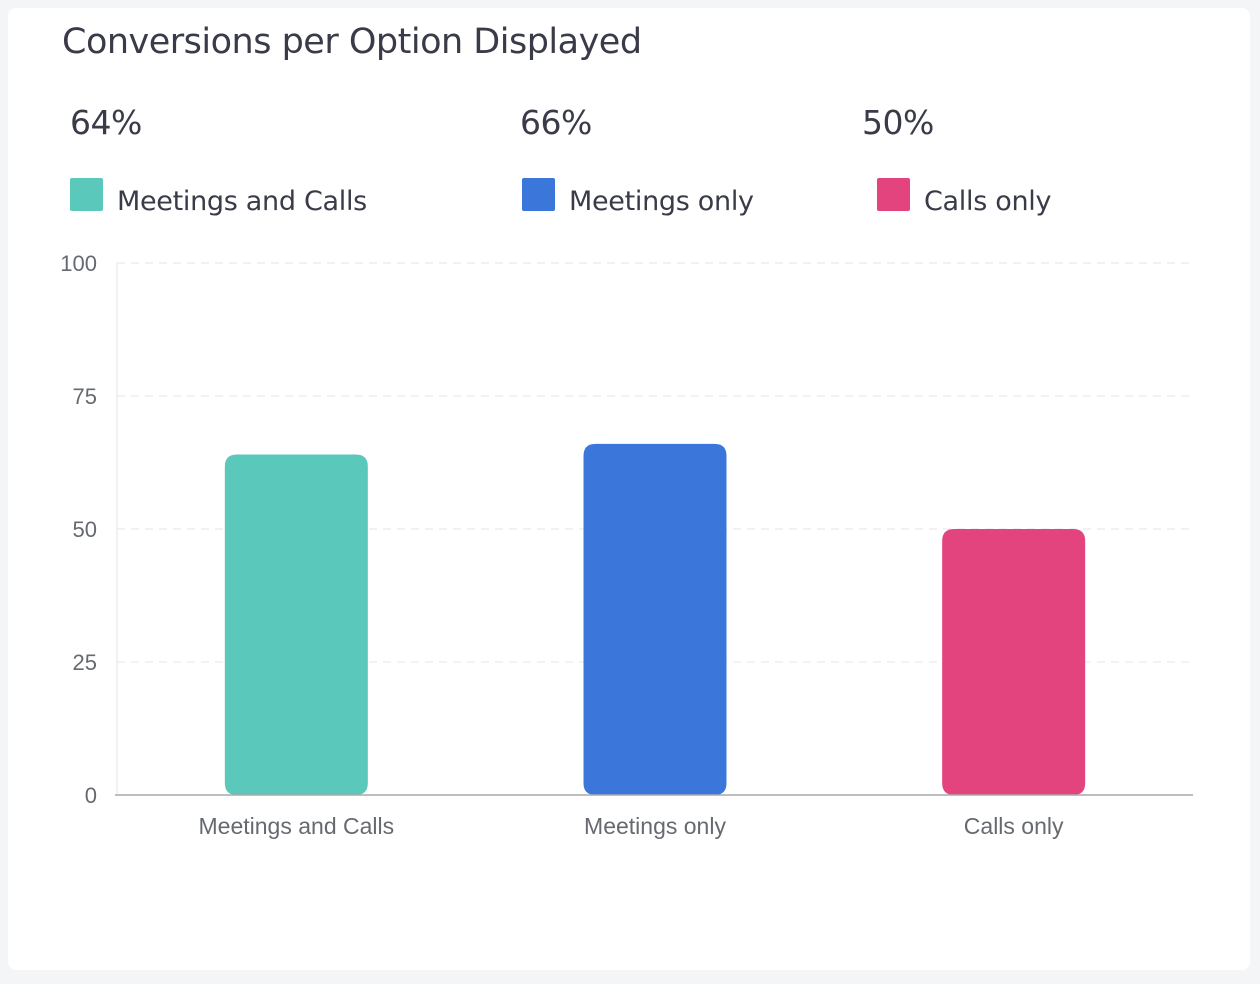  Describe the element at coordinates (352, 42) in the screenshot. I see `chart-title: Conversions per Option Displayed` at that location.